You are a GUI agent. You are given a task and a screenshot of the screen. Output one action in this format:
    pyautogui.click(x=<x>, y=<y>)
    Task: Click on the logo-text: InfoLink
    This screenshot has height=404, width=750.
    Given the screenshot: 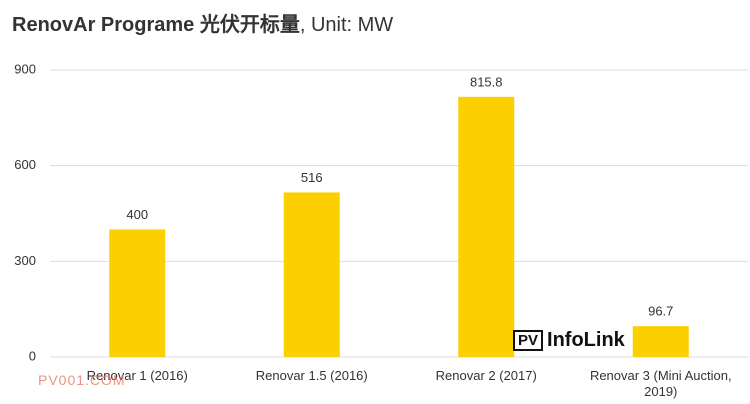 What is the action you would take?
    pyautogui.click(x=586, y=340)
    